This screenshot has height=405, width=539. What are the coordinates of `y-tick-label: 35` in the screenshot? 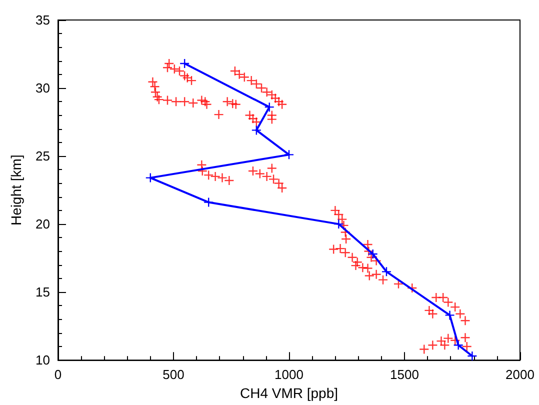 It's located at (43, 20).